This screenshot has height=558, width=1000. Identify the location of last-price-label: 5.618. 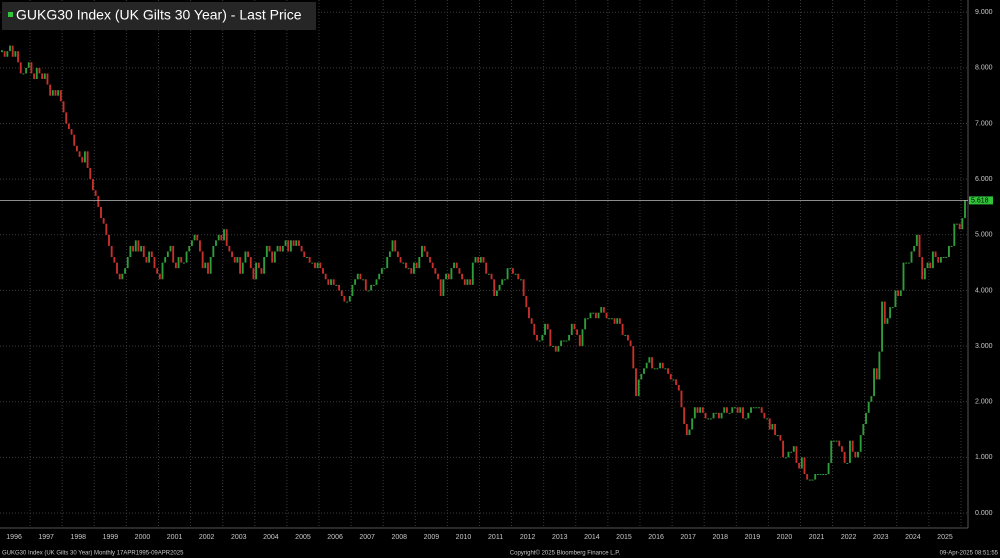
(980, 200).